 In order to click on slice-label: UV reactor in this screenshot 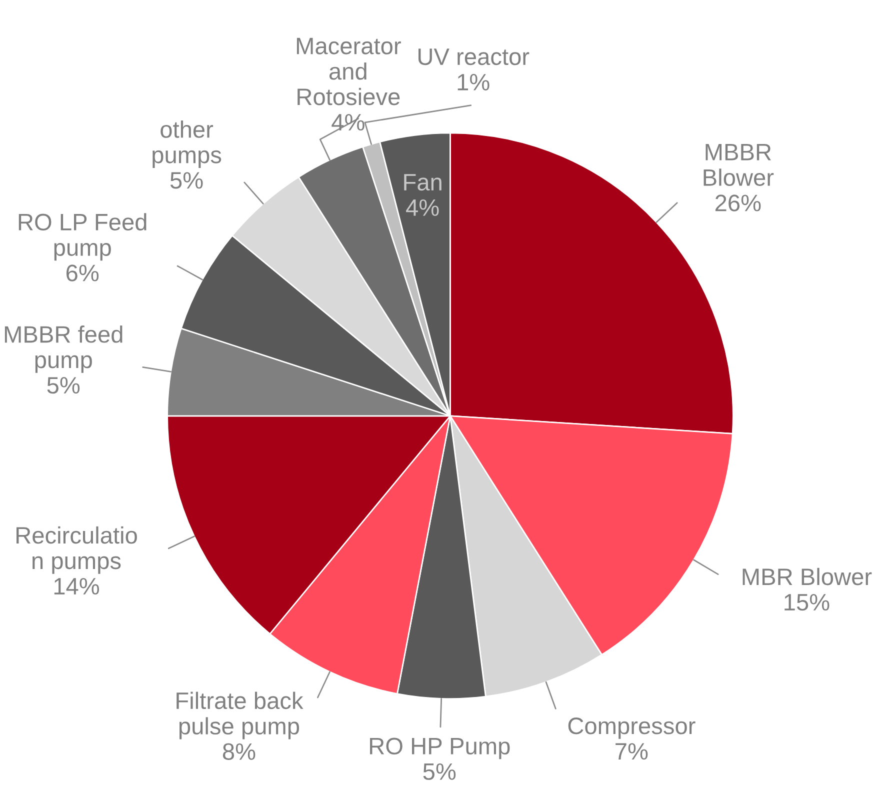, I will do `click(474, 57)`.